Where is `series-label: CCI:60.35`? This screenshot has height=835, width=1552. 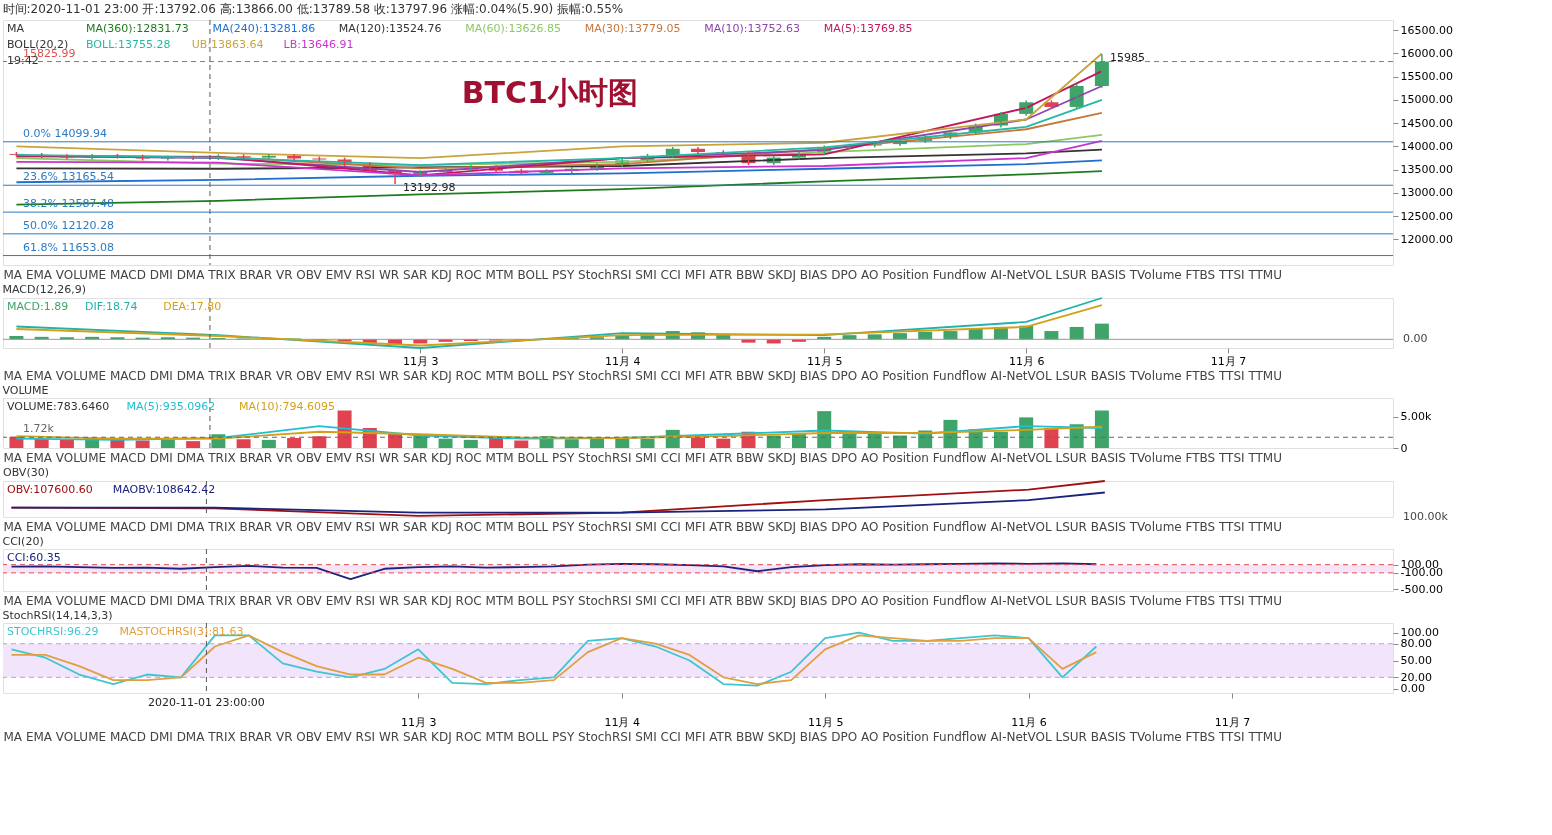 series-label: CCI:60.35 is located at coordinates (34, 557).